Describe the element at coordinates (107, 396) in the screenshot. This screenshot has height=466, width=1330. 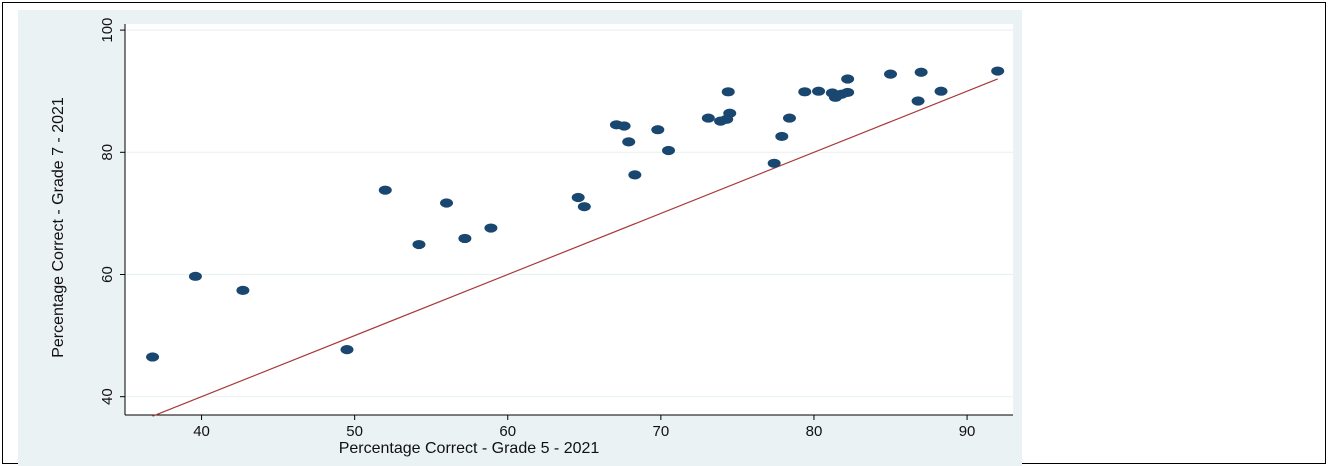
I see `y-tick-label: 40` at that location.